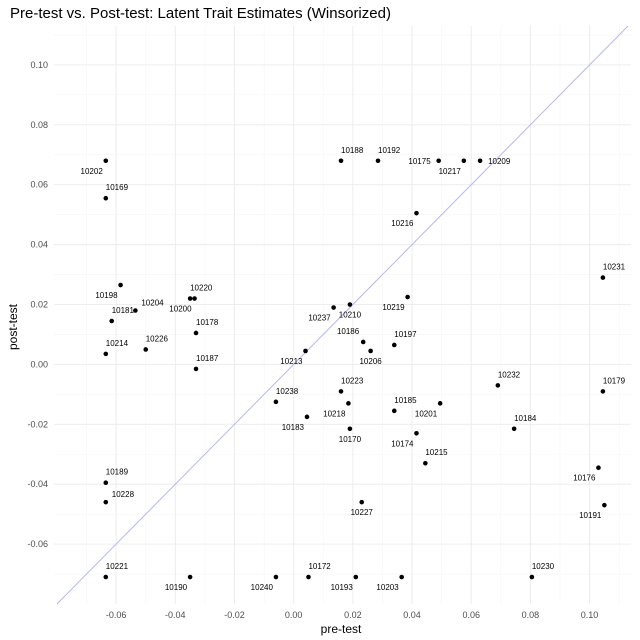  Describe the element at coordinates (341, 629) in the screenshot. I see `x-axis-title: pre-test` at that location.